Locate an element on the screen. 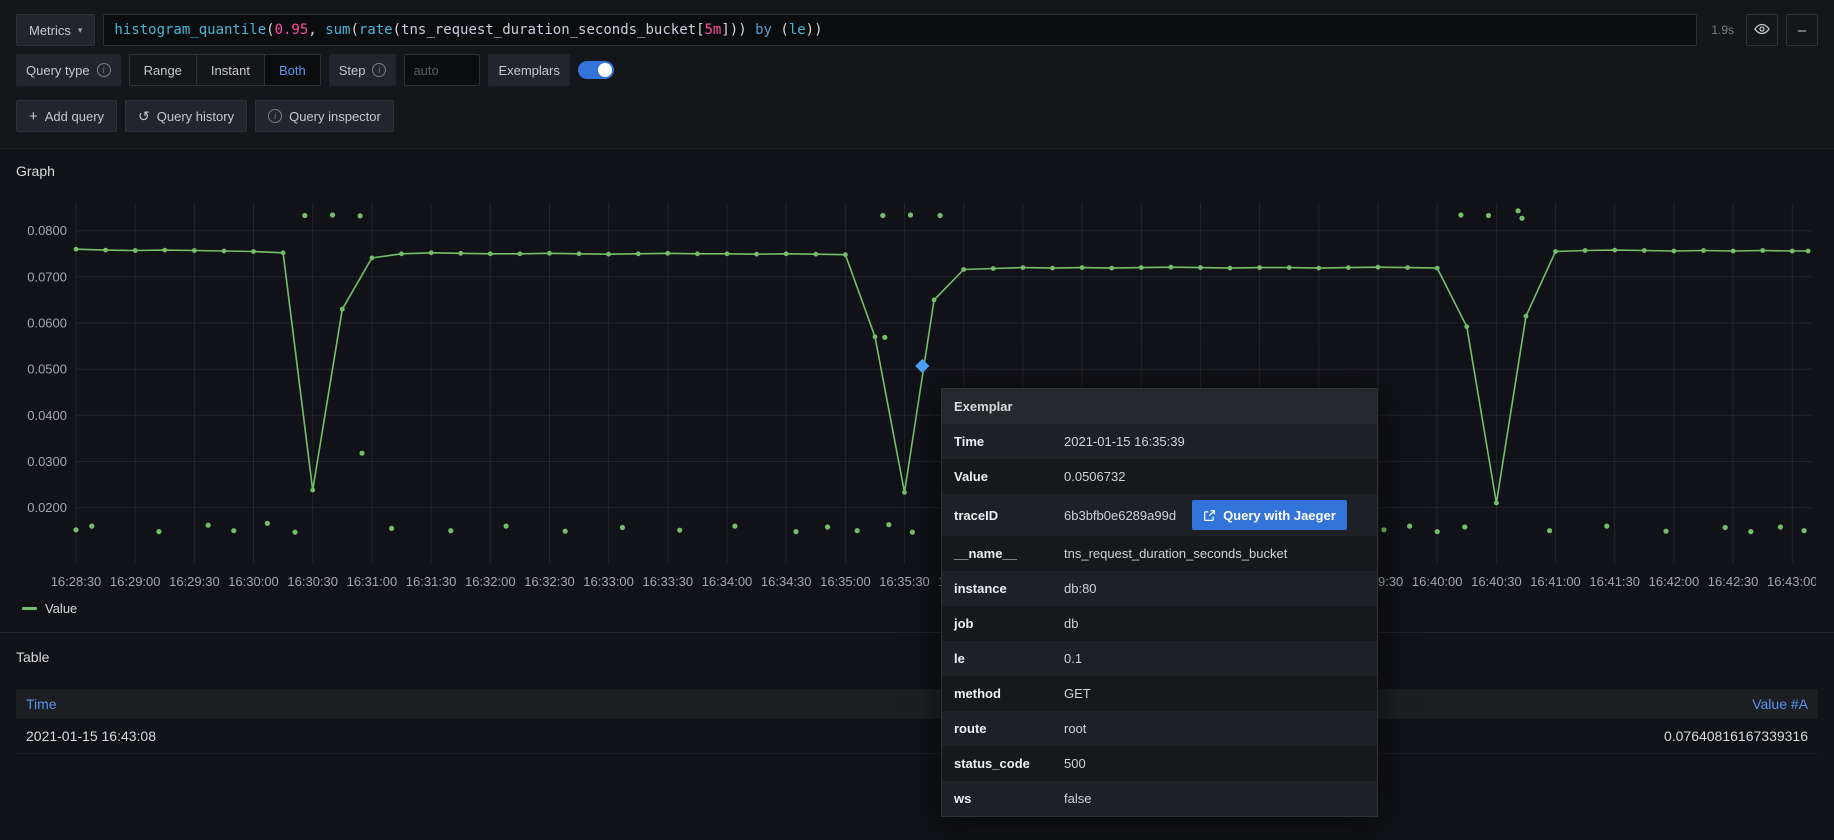 This screenshot has height=840, width=1834. tooltip-label: ws is located at coordinates (963, 798).